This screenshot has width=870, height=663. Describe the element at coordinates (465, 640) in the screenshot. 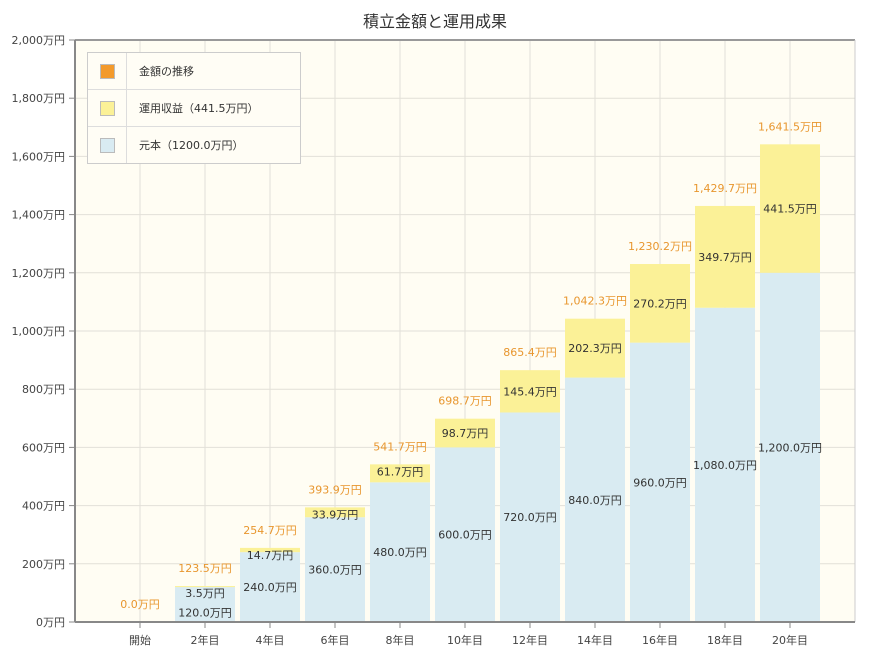

I see `x-tick-label: 10年目` at that location.